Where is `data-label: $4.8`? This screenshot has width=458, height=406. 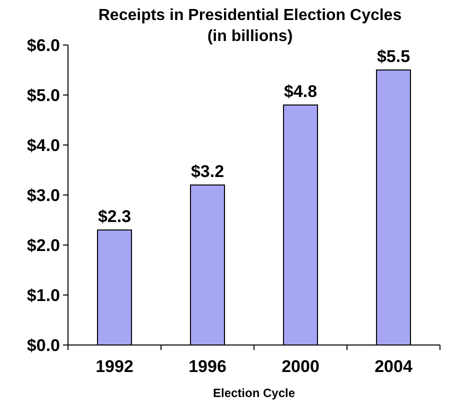 data-label: $4.8 is located at coordinates (301, 91).